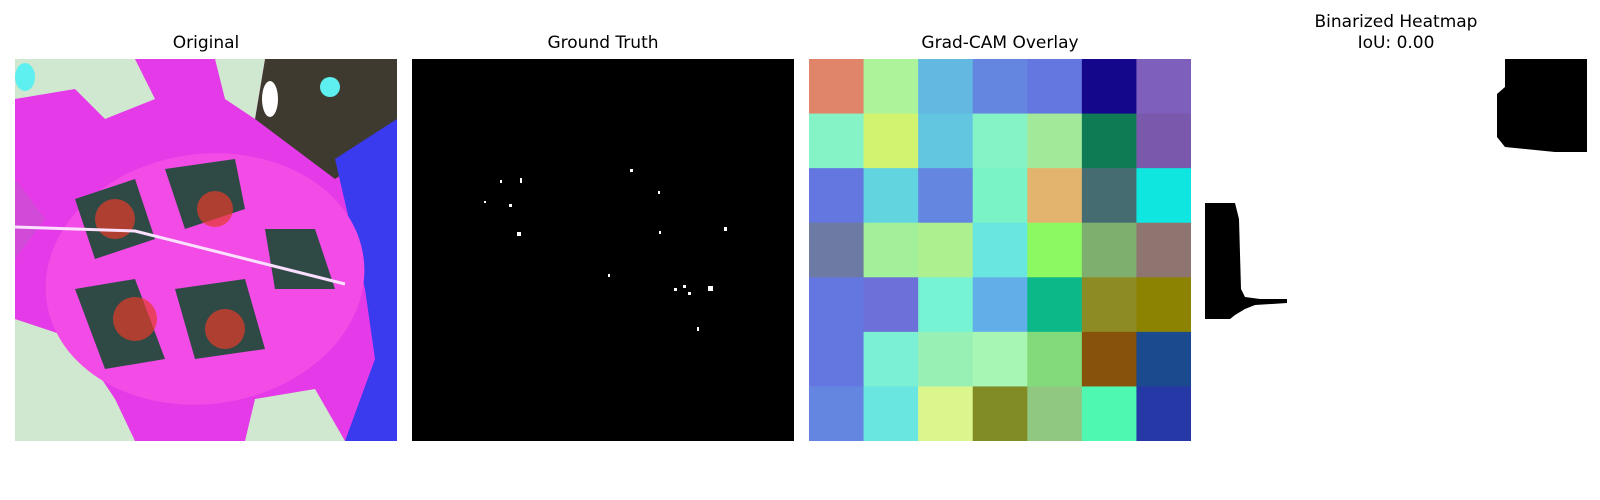 The width and height of the screenshot is (1600, 500). Describe the element at coordinates (1396, 43) in the screenshot. I see `panel-subtitle-iou: IoU: 0.00` at that location.